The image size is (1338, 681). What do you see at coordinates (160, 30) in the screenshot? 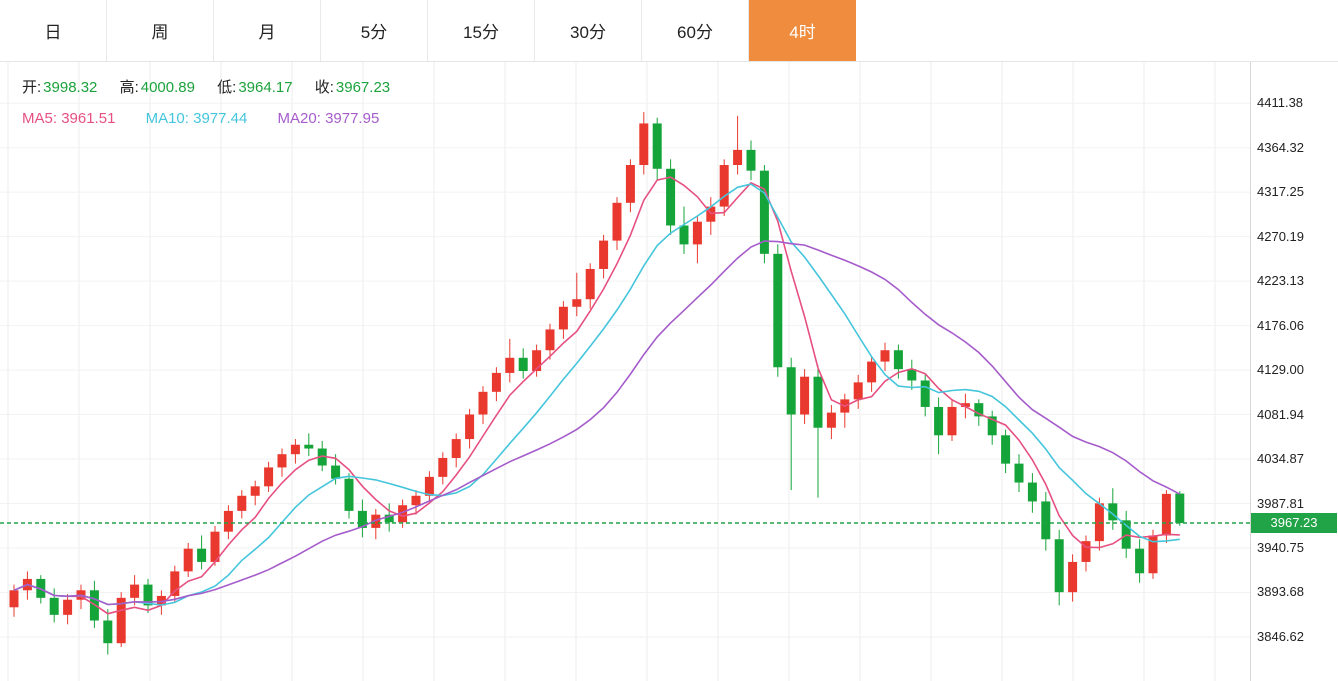
I see `tab-周: 周` at bounding box center [160, 30].